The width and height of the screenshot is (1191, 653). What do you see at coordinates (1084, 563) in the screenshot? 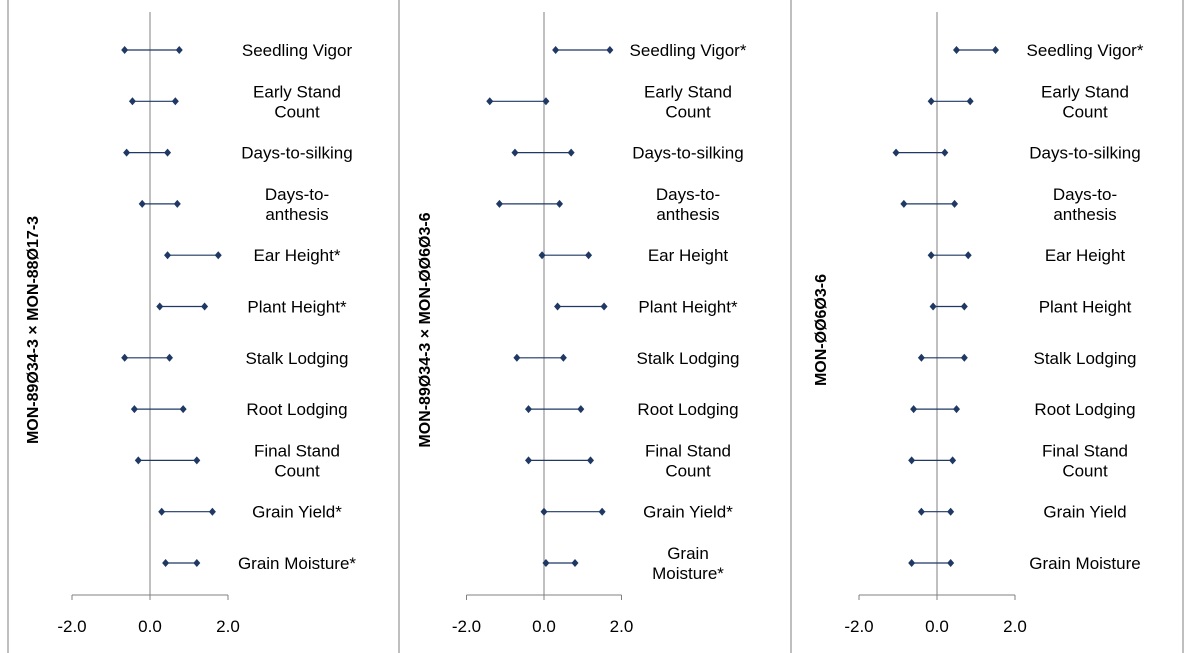
I see `trait-label: Grain Moisture` at bounding box center [1084, 563].